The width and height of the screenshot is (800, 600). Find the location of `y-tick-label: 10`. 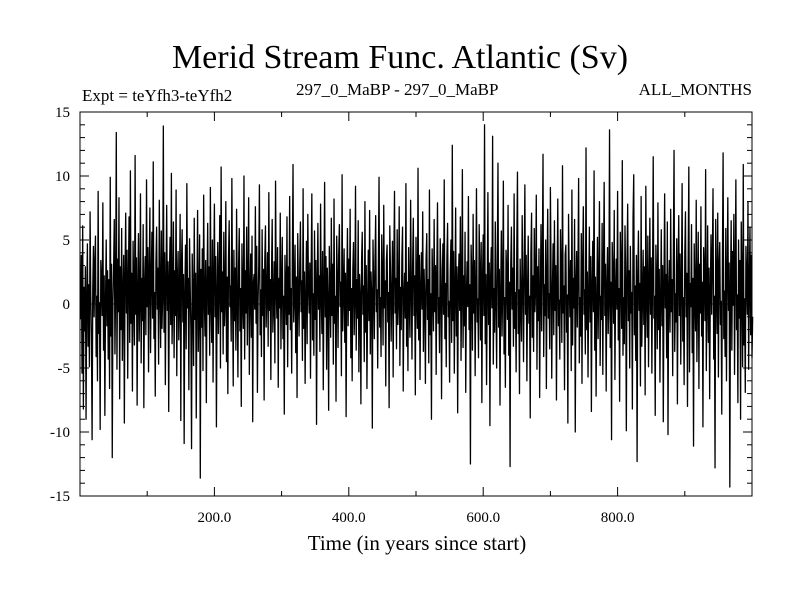

y-tick-label: 10 is located at coordinates (62, 177).